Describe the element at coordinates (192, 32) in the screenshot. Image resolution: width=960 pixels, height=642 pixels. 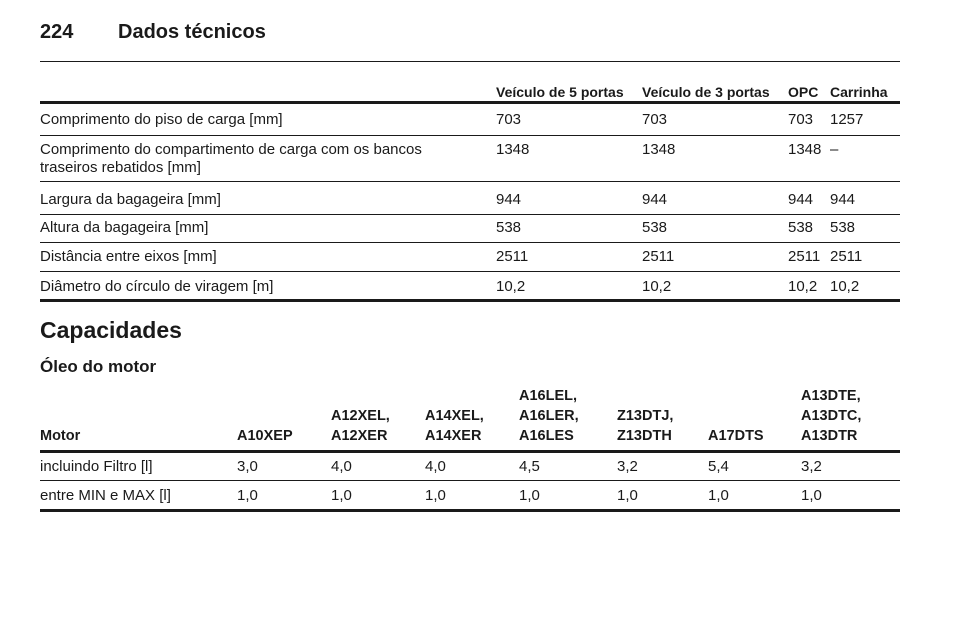
I see `page-title: Dados técnicos` at that location.